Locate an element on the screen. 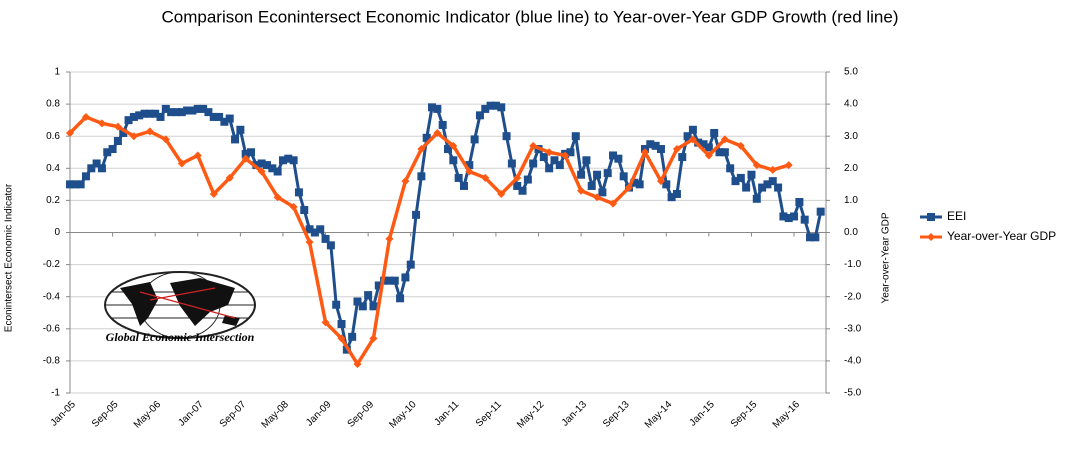 Image resolution: width=1071 pixels, height=452 pixels. y-tick-label: 0.4 is located at coordinates (53, 168).